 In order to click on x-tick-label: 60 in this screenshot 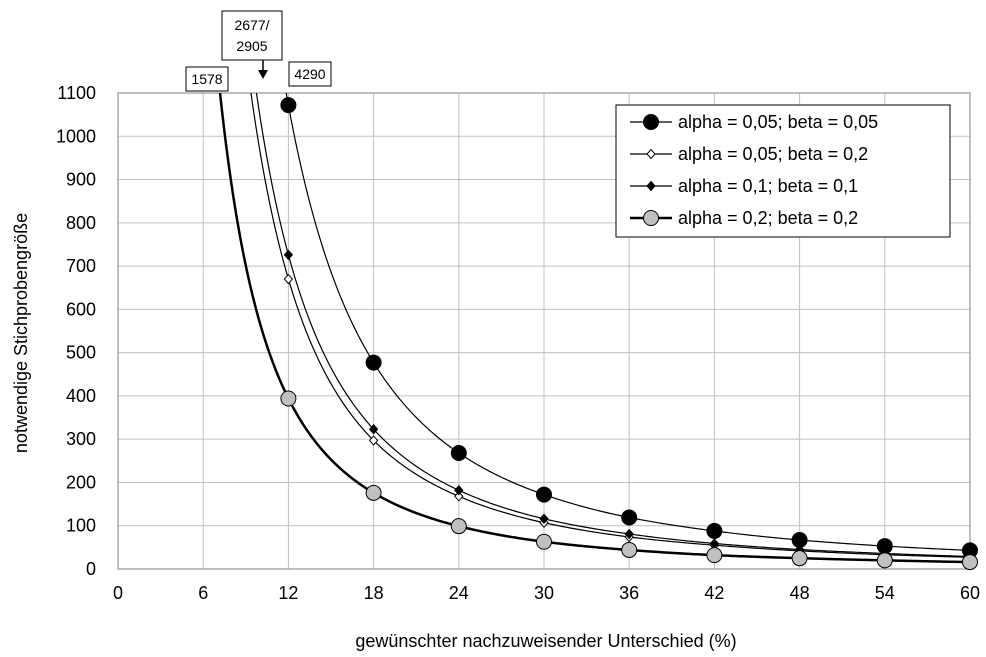, I will do `click(970, 593)`.